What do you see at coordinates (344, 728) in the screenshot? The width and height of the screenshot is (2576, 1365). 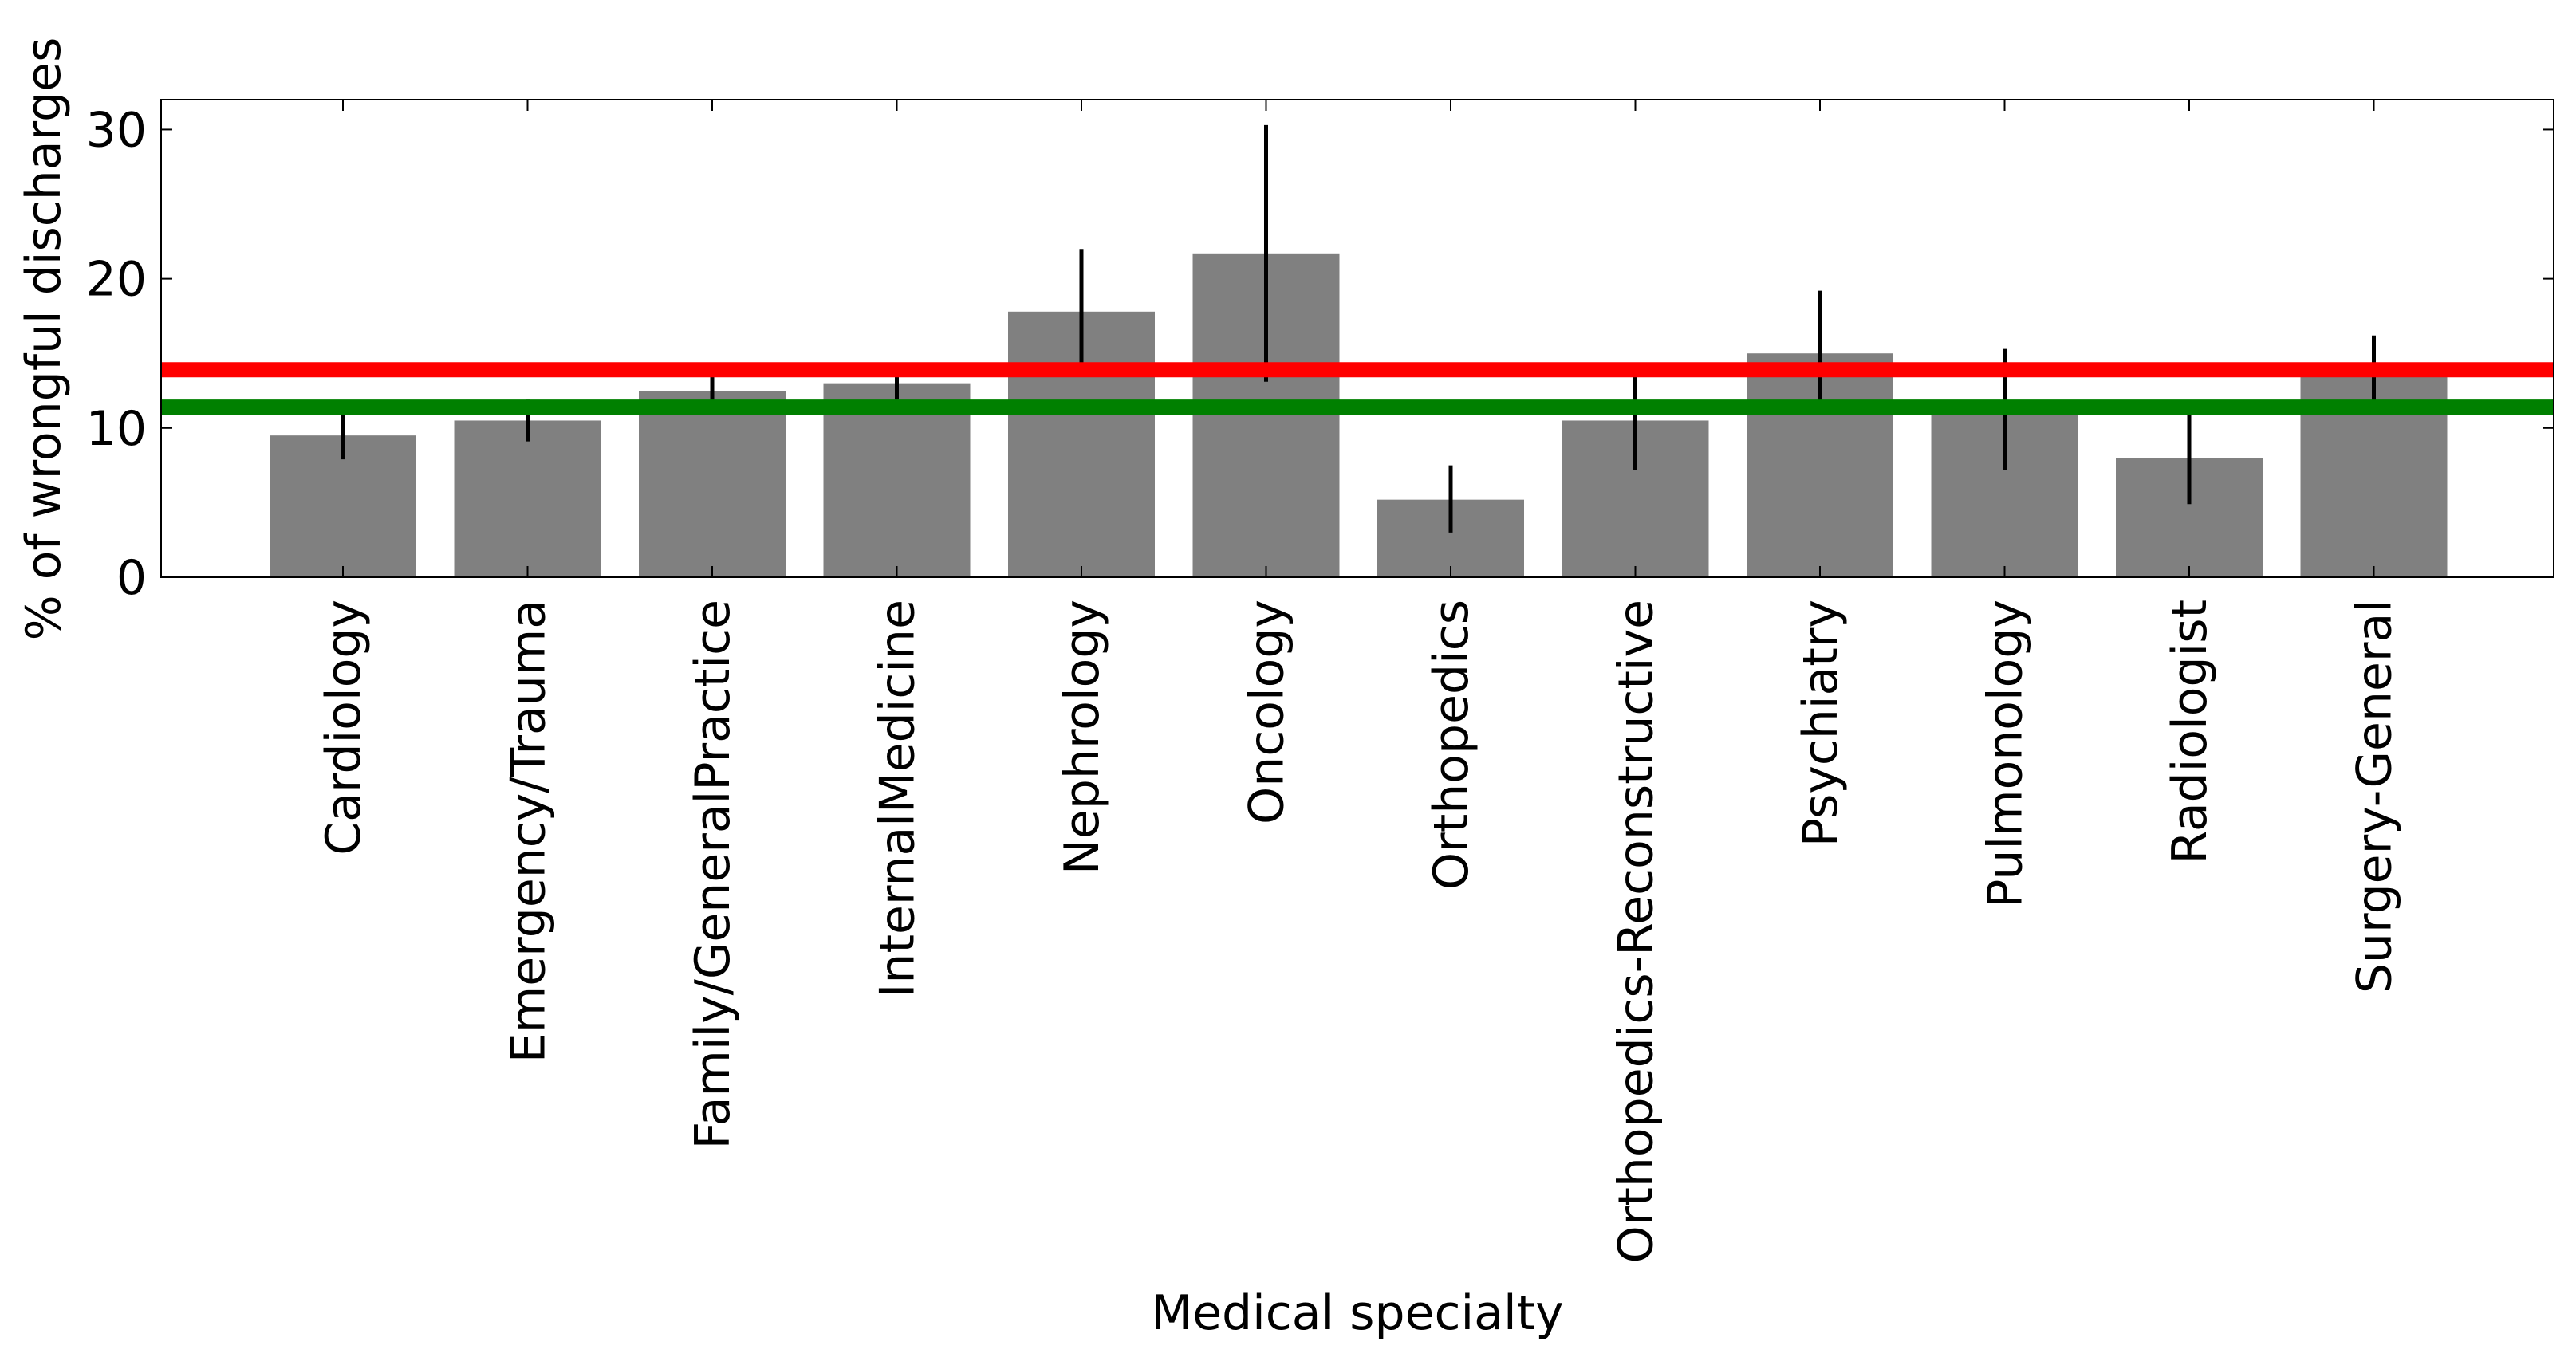 I see `x-tick-label: Cardiology` at bounding box center [344, 728].